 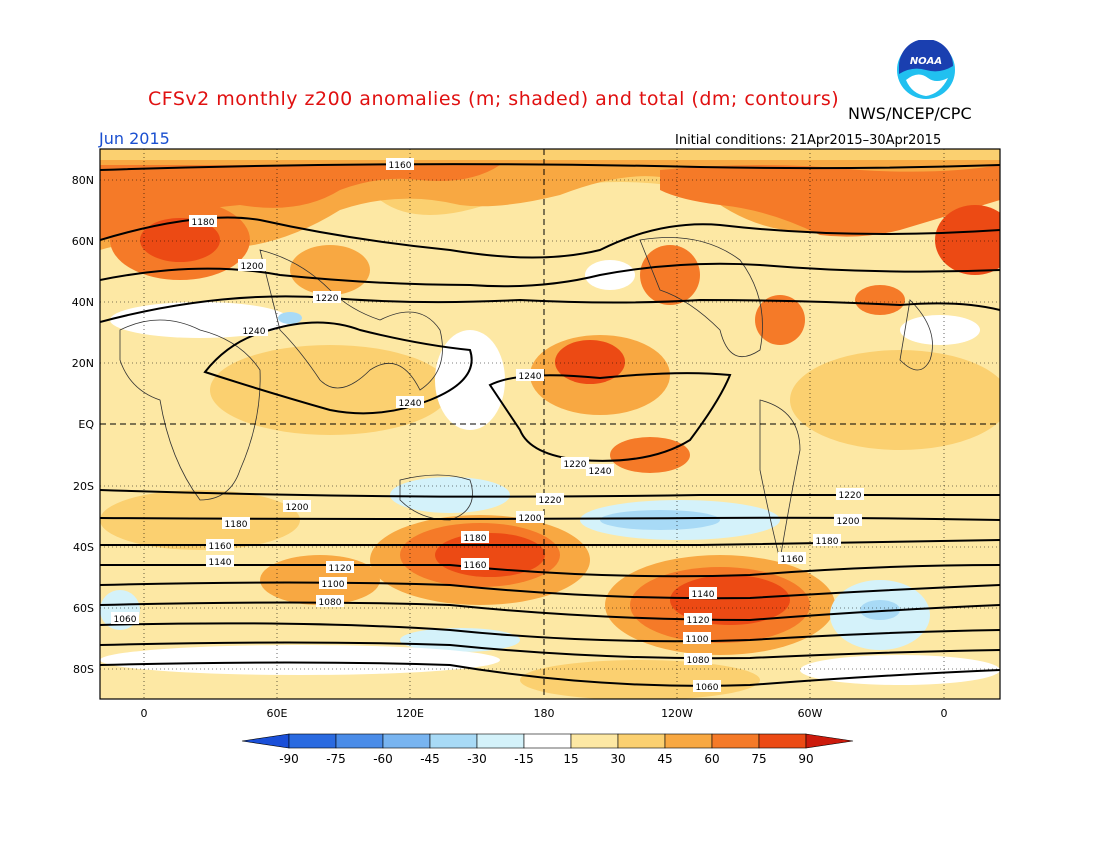 I want to click on colorbar-label: 30, so click(x=618, y=759).